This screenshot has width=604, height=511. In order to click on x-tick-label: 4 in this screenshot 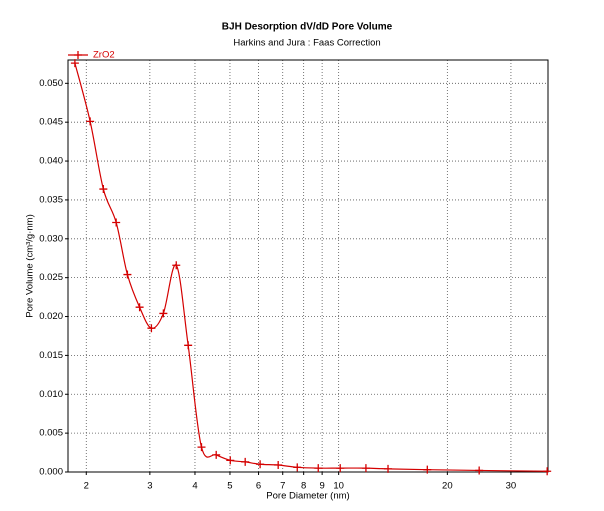, I will do `click(194, 486)`.